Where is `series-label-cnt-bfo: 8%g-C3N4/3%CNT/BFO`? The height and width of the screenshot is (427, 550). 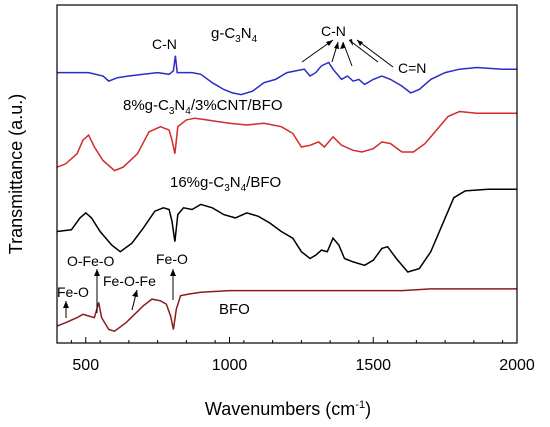
series-label-cnt-bfo: 8%g-C3N4/3%CNT/BFO is located at coordinates (203, 107).